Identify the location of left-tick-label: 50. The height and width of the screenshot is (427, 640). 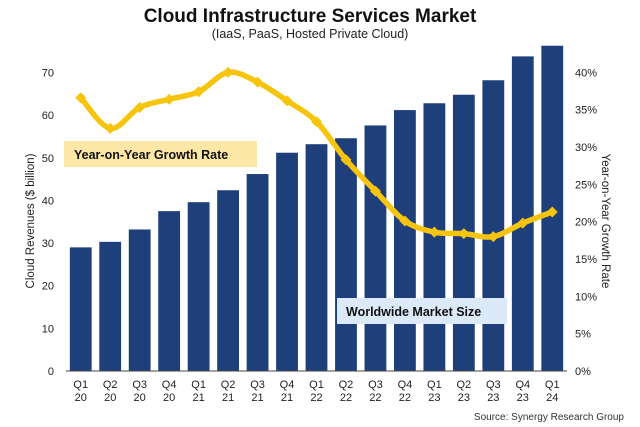
(48, 159).